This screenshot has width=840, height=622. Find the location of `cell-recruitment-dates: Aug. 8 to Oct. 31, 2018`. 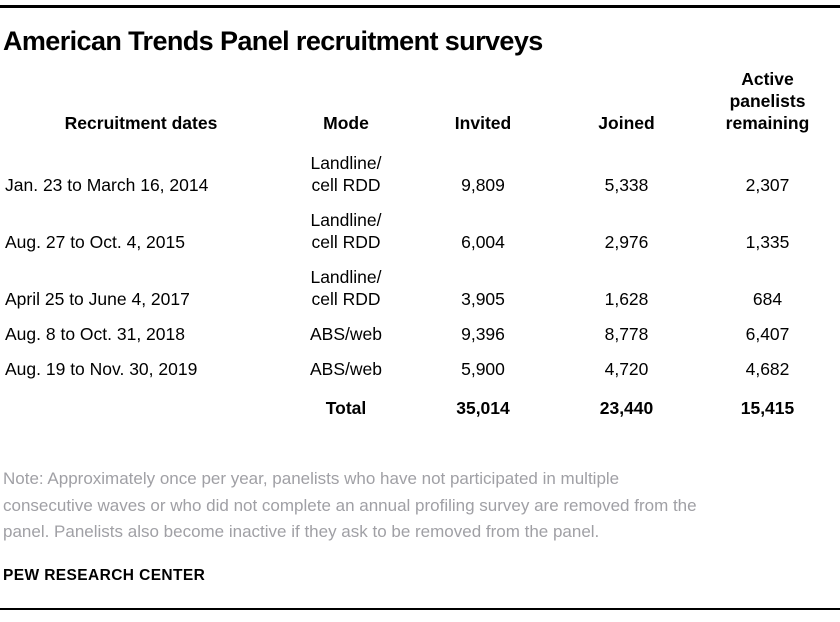

cell-recruitment-dates: Aug. 8 to Oct. 31, 2018 is located at coordinates (95, 333).